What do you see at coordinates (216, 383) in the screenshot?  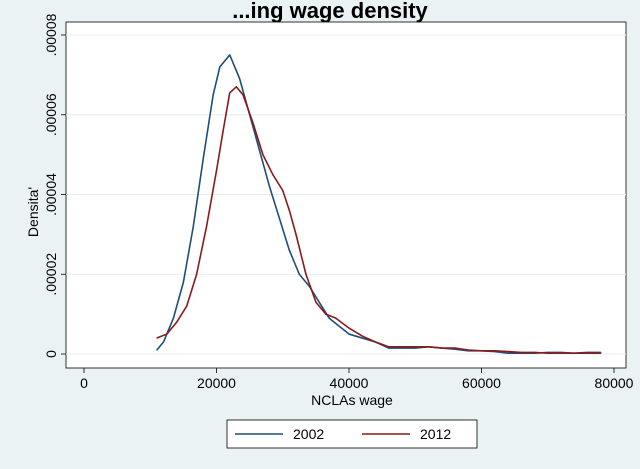 I see `x-tick-label: 20000` at bounding box center [216, 383].